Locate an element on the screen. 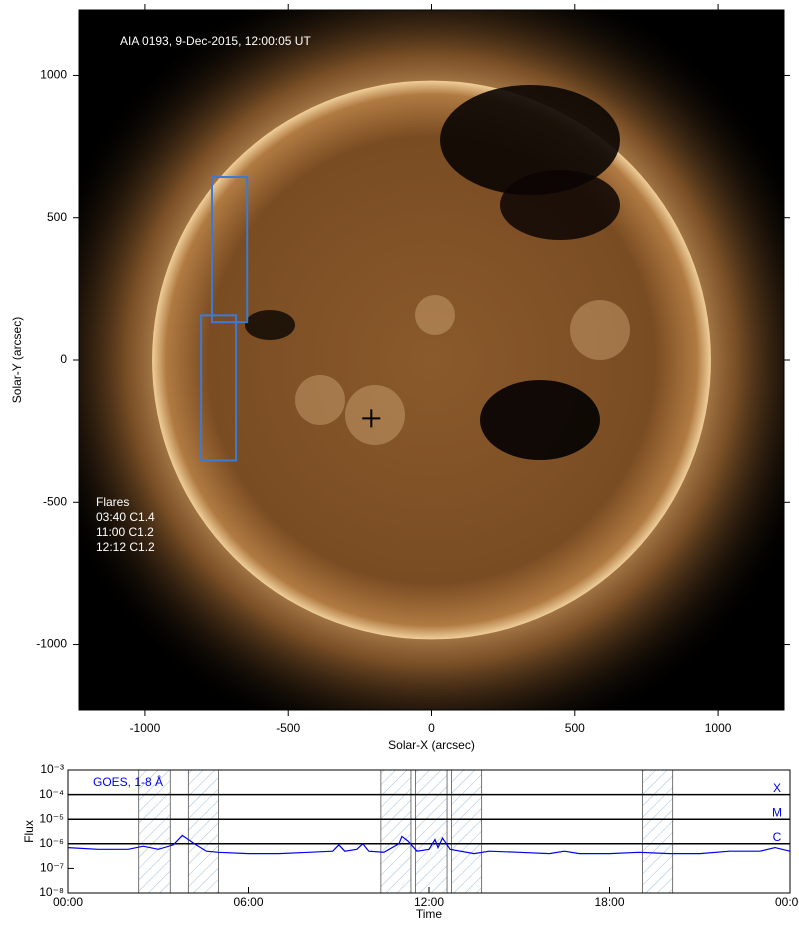 This screenshot has width=799, height=939. image-title: AIA 0193, 9-Dec-2015, 12:00:05 UT is located at coordinates (215, 41).